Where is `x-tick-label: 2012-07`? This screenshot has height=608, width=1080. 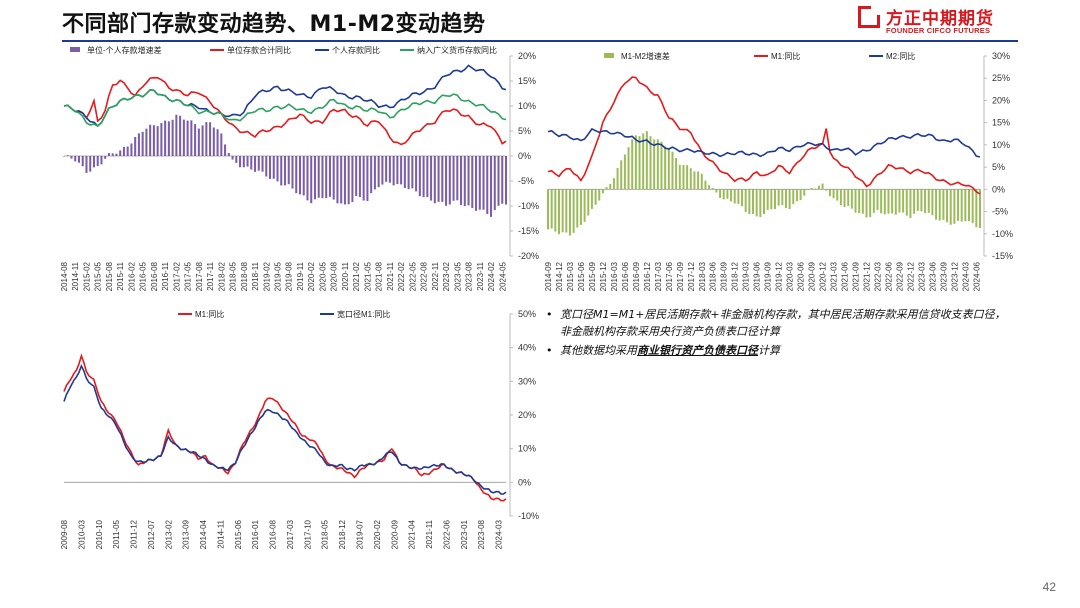
x-tick-label: 2012-07 is located at coordinates (151, 534).